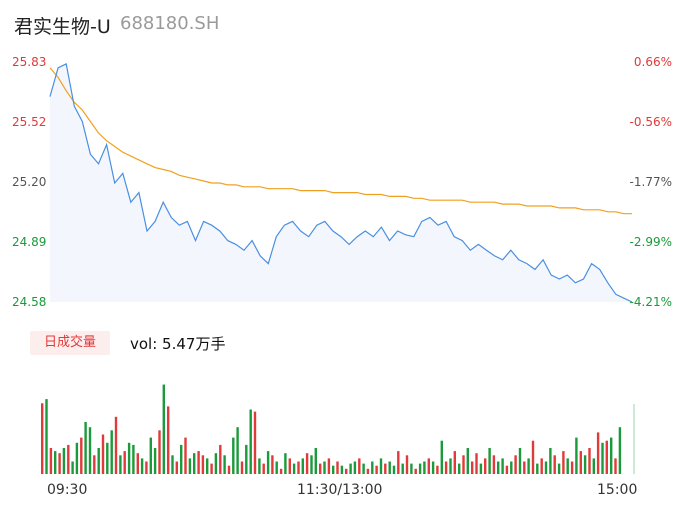 The height and width of the screenshot is (524, 686). Describe the element at coordinates (29, 122) in the screenshot. I see `y-tick-left-2: 25.52` at that location.